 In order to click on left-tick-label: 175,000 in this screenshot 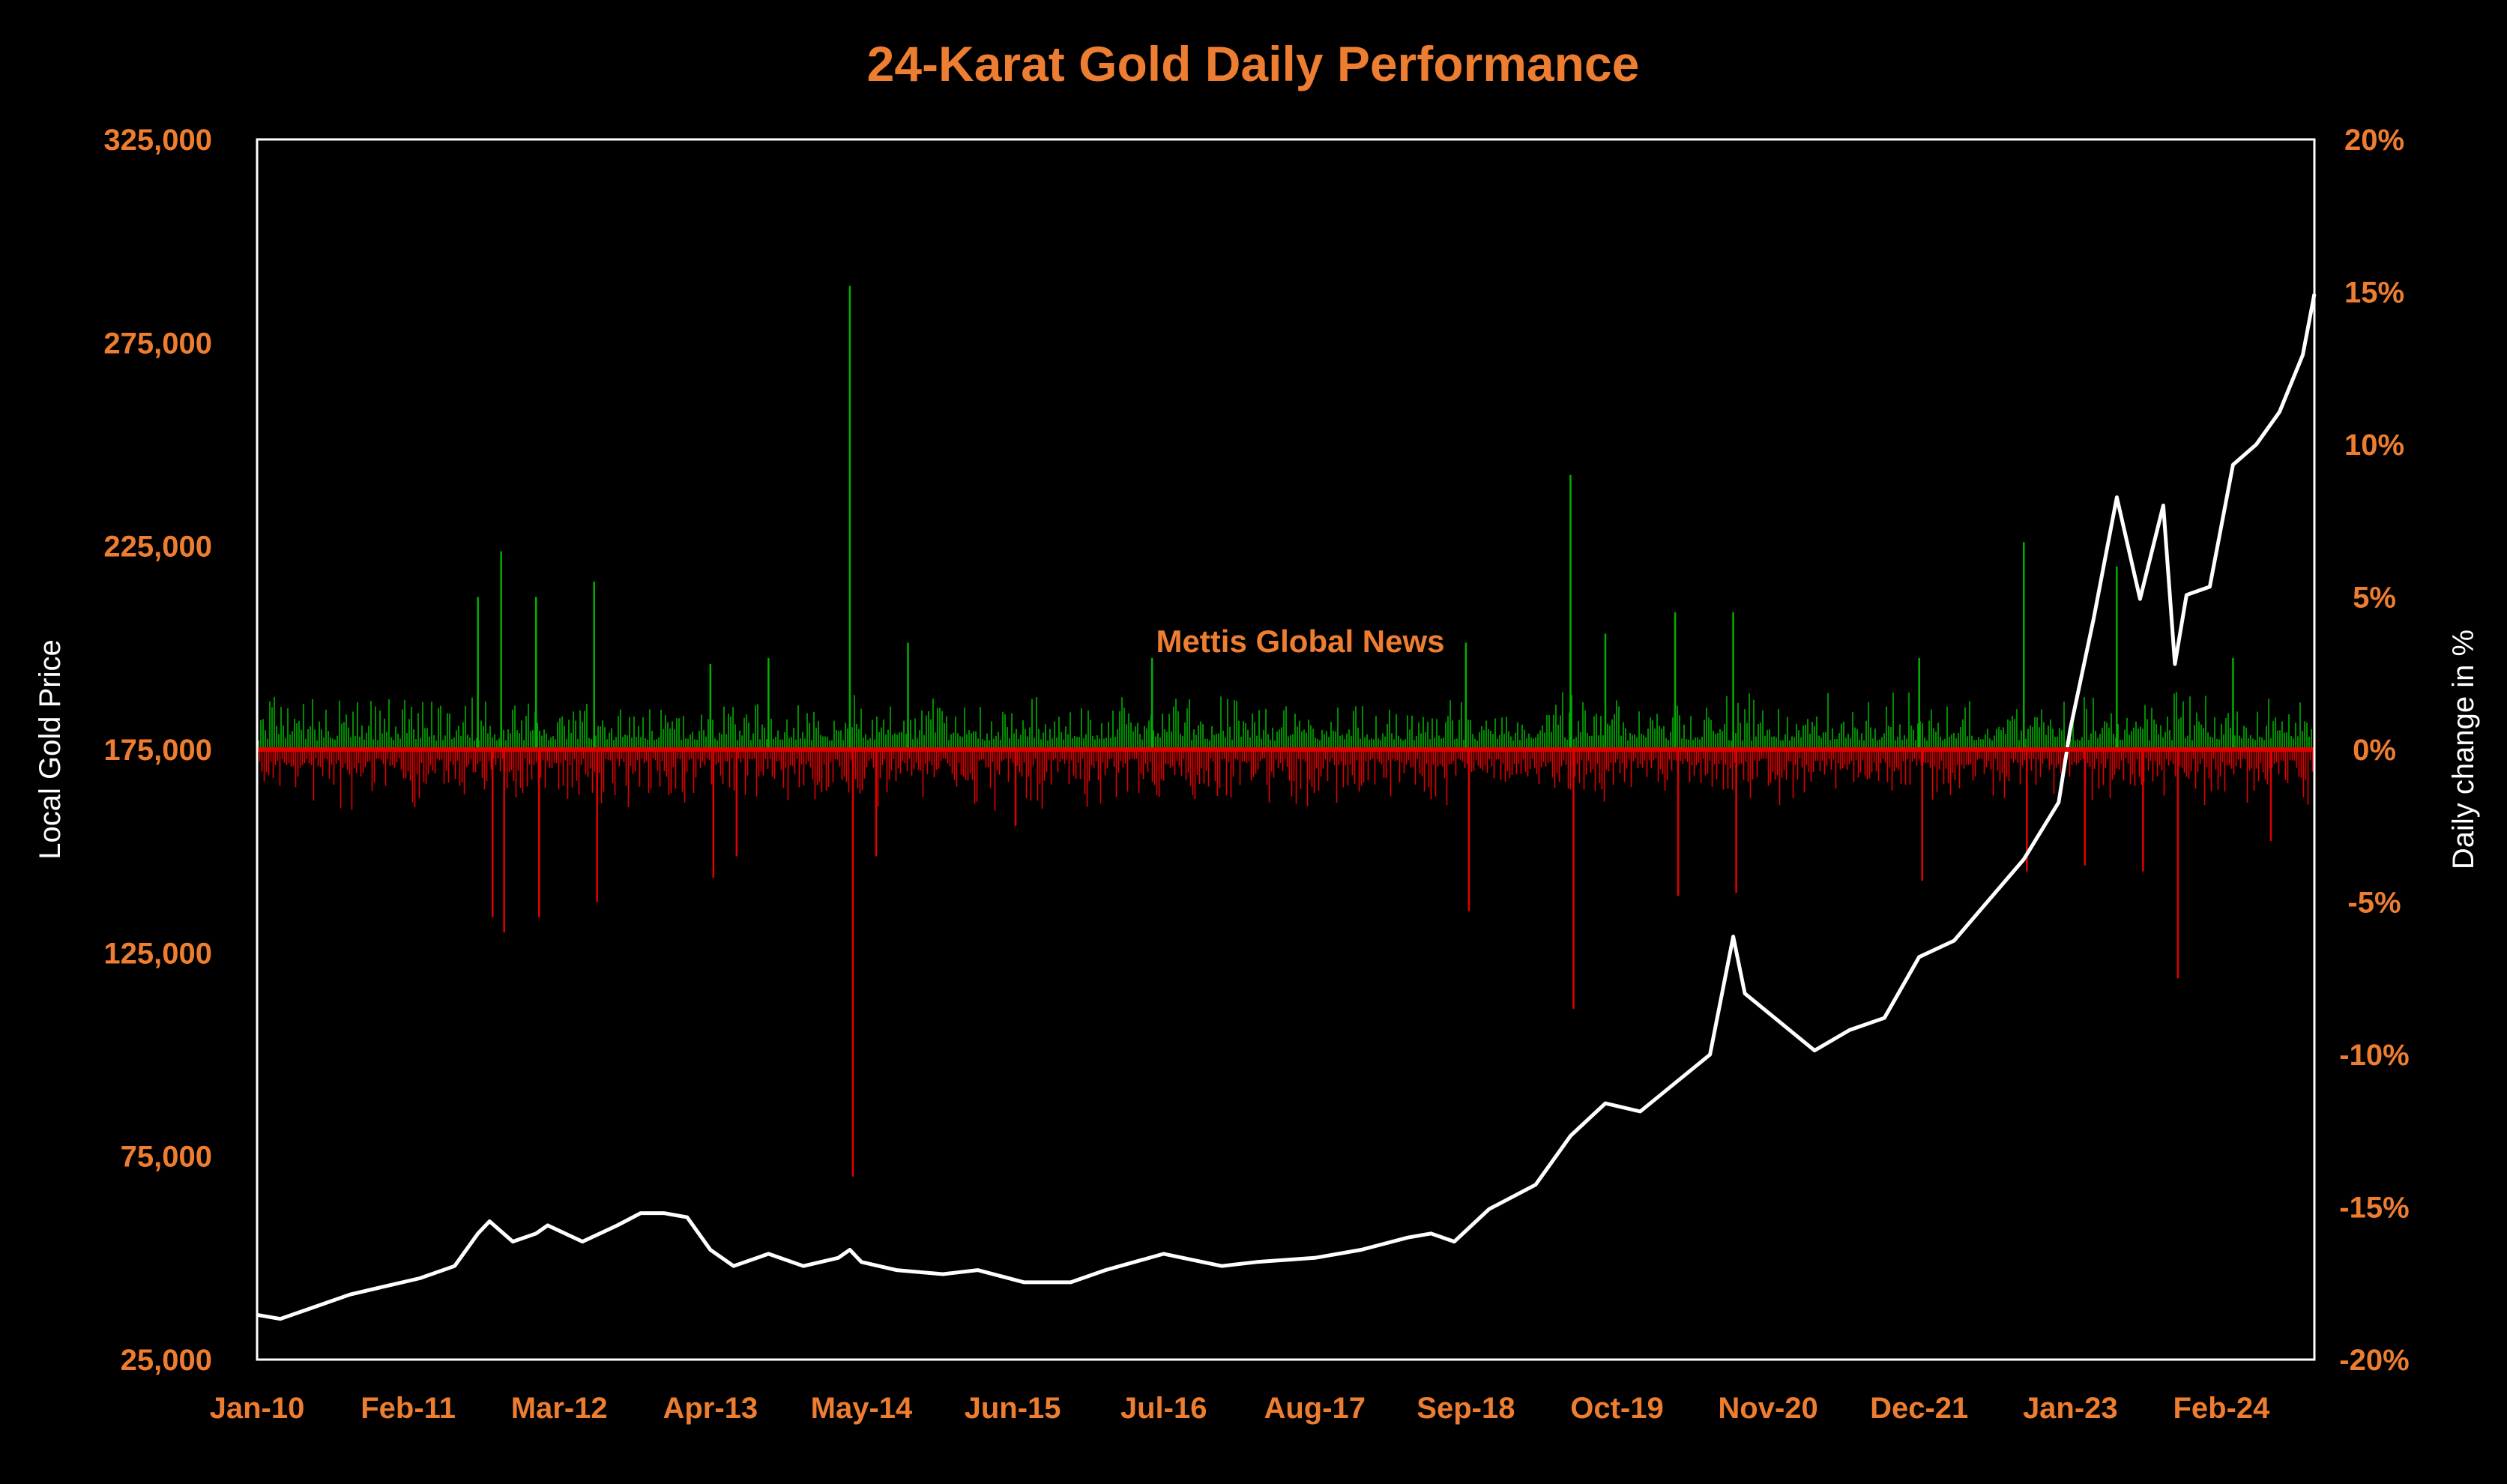, I will do `click(158, 751)`.